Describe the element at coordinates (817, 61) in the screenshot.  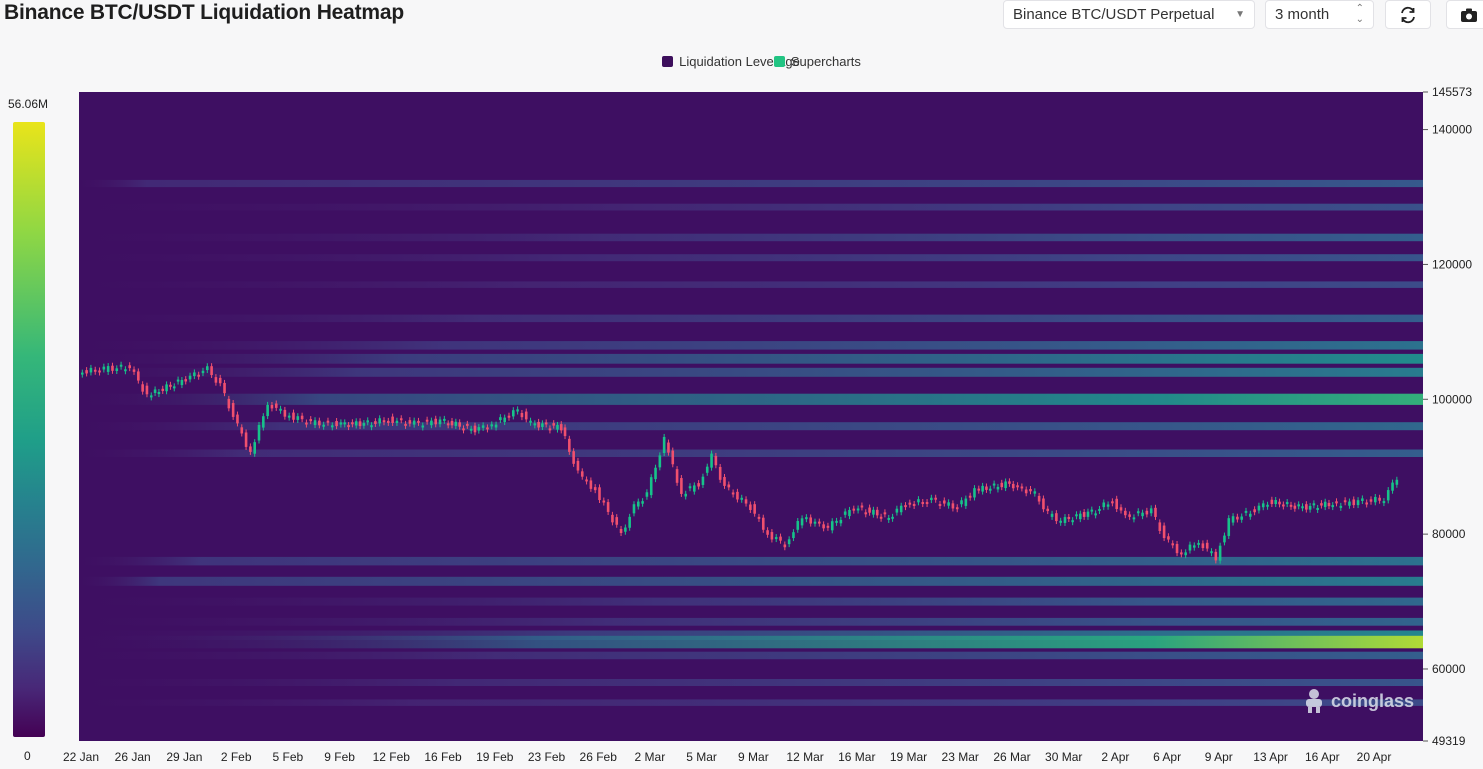
I see `legend-item-supercharts: Supercharts` at that location.